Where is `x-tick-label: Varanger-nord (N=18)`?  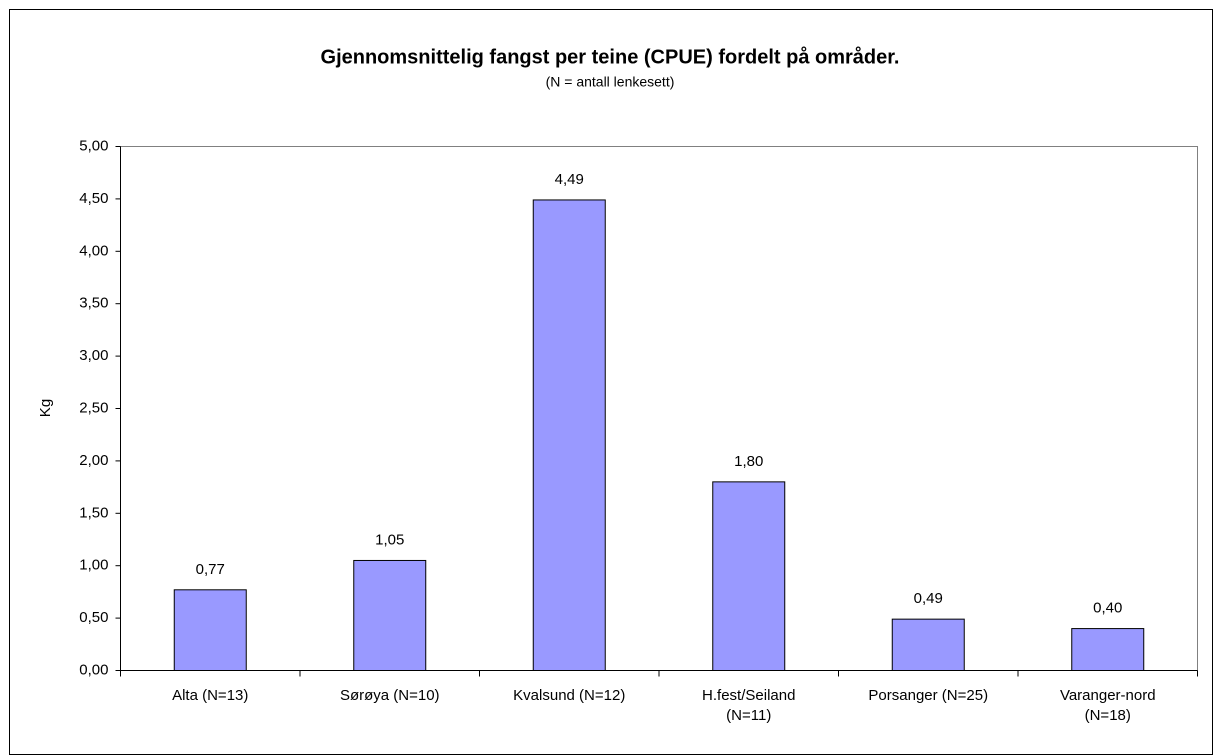
x-tick-label: Varanger-nord (N=18) is located at coordinates (1107, 705).